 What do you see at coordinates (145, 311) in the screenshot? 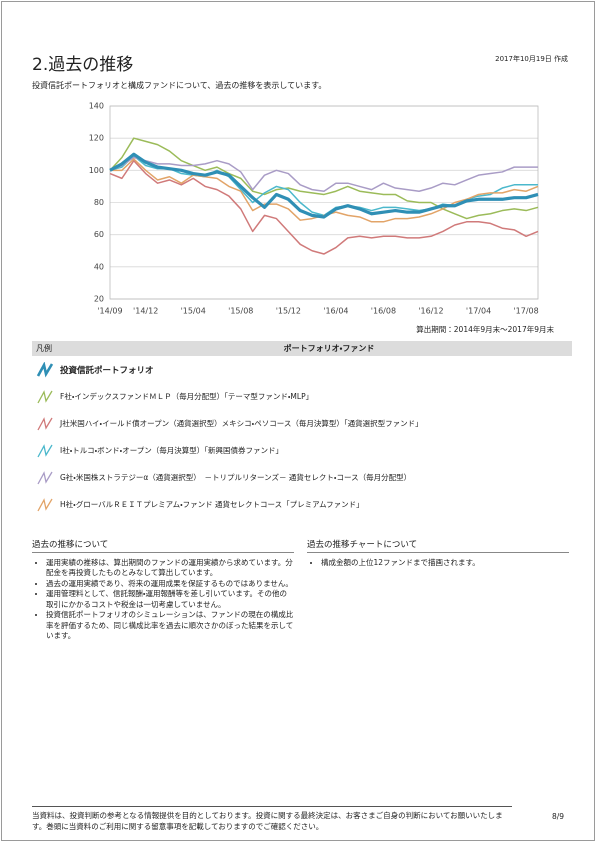
I see `x-tick-label: '14/12` at bounding box center [145, 311].